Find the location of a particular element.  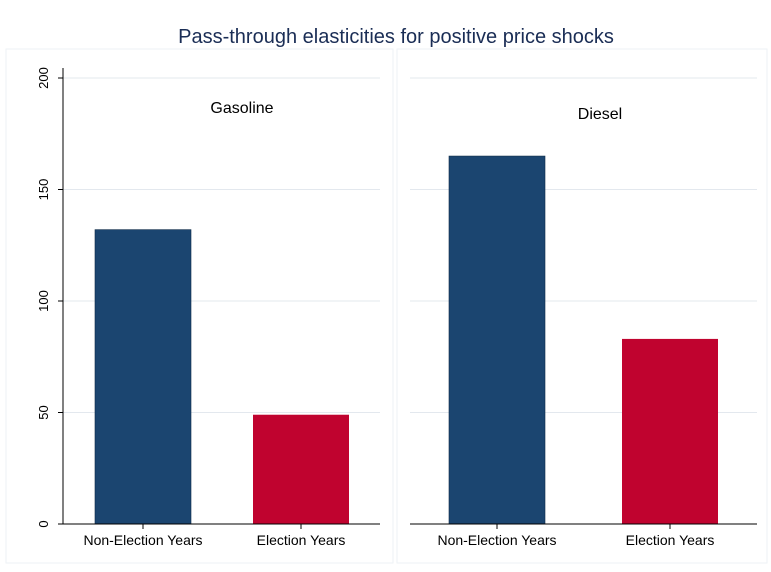

bar-gasoline-non-election is located at coordinates (143, 377).